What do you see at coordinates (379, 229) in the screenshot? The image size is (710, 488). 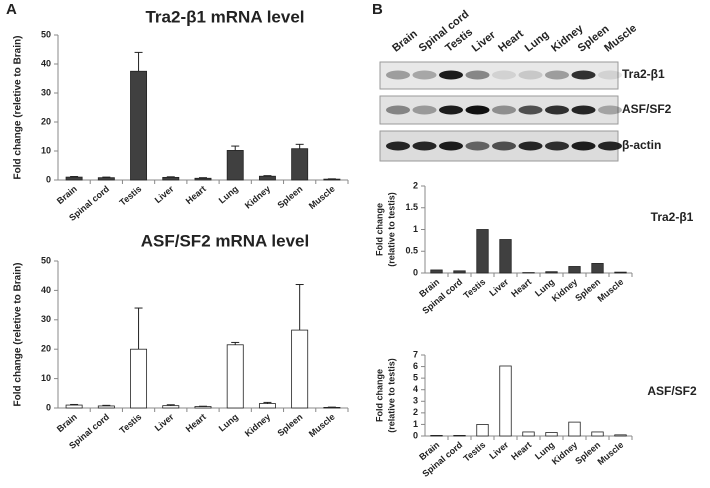 I see `y-axis-label: Fold change` at bounding box center [379, 229].